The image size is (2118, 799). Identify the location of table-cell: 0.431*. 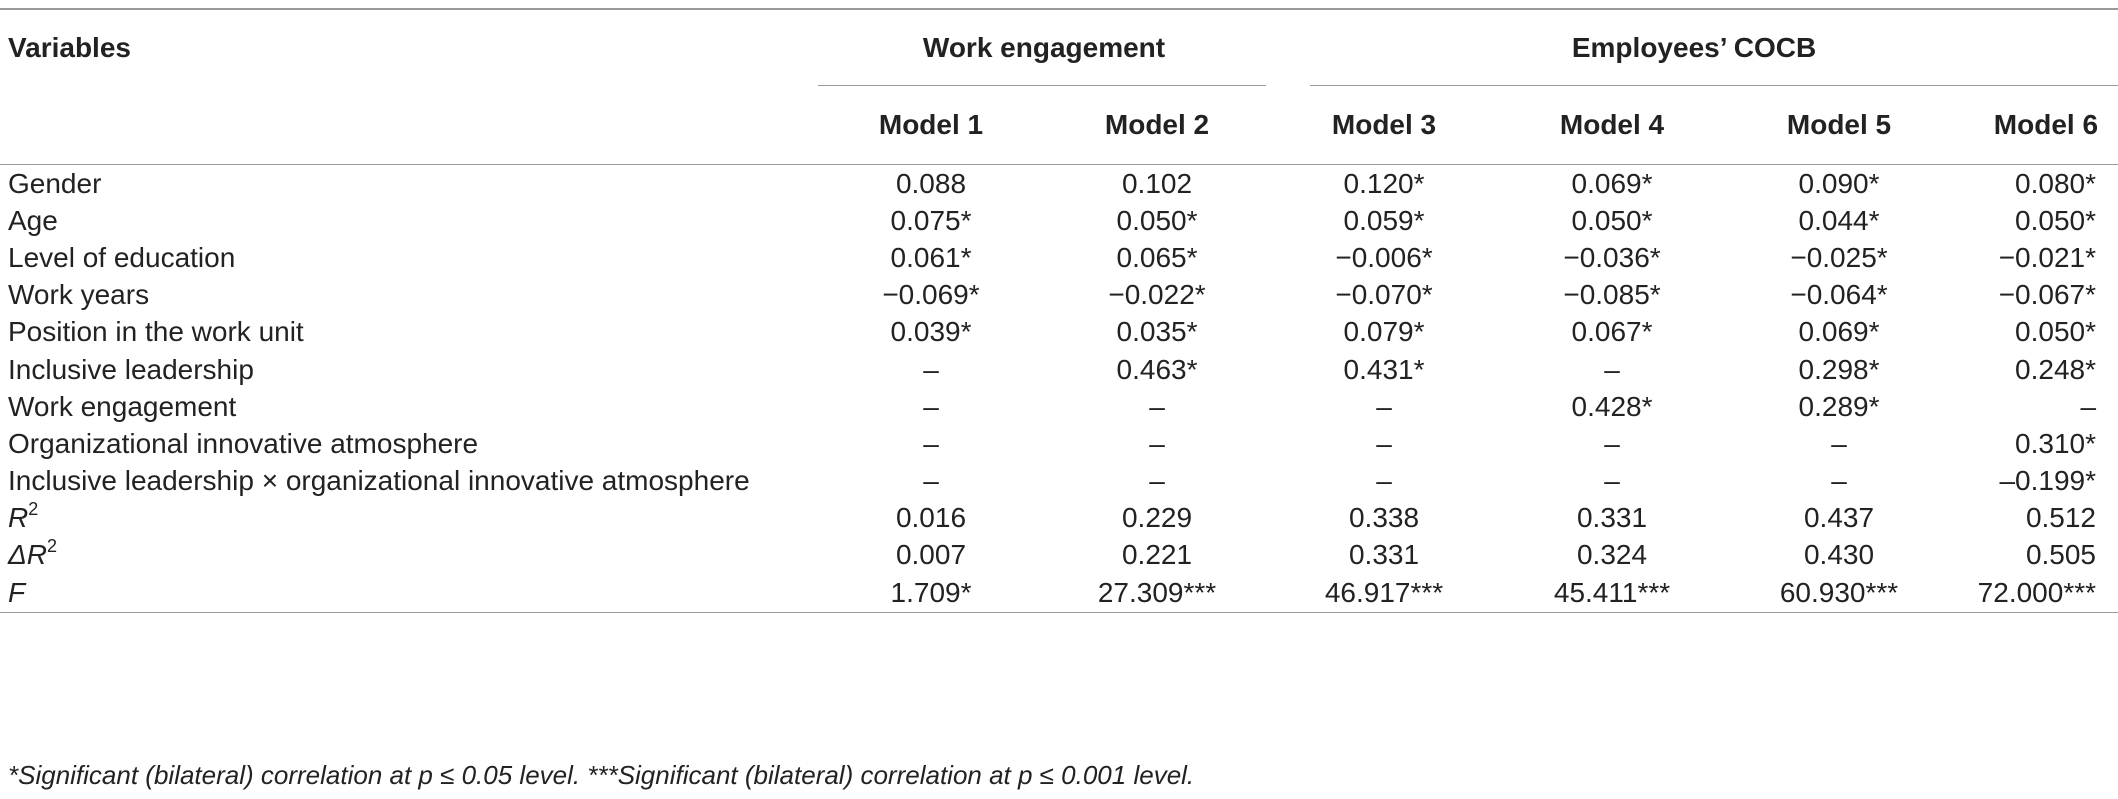
(1384, 369).